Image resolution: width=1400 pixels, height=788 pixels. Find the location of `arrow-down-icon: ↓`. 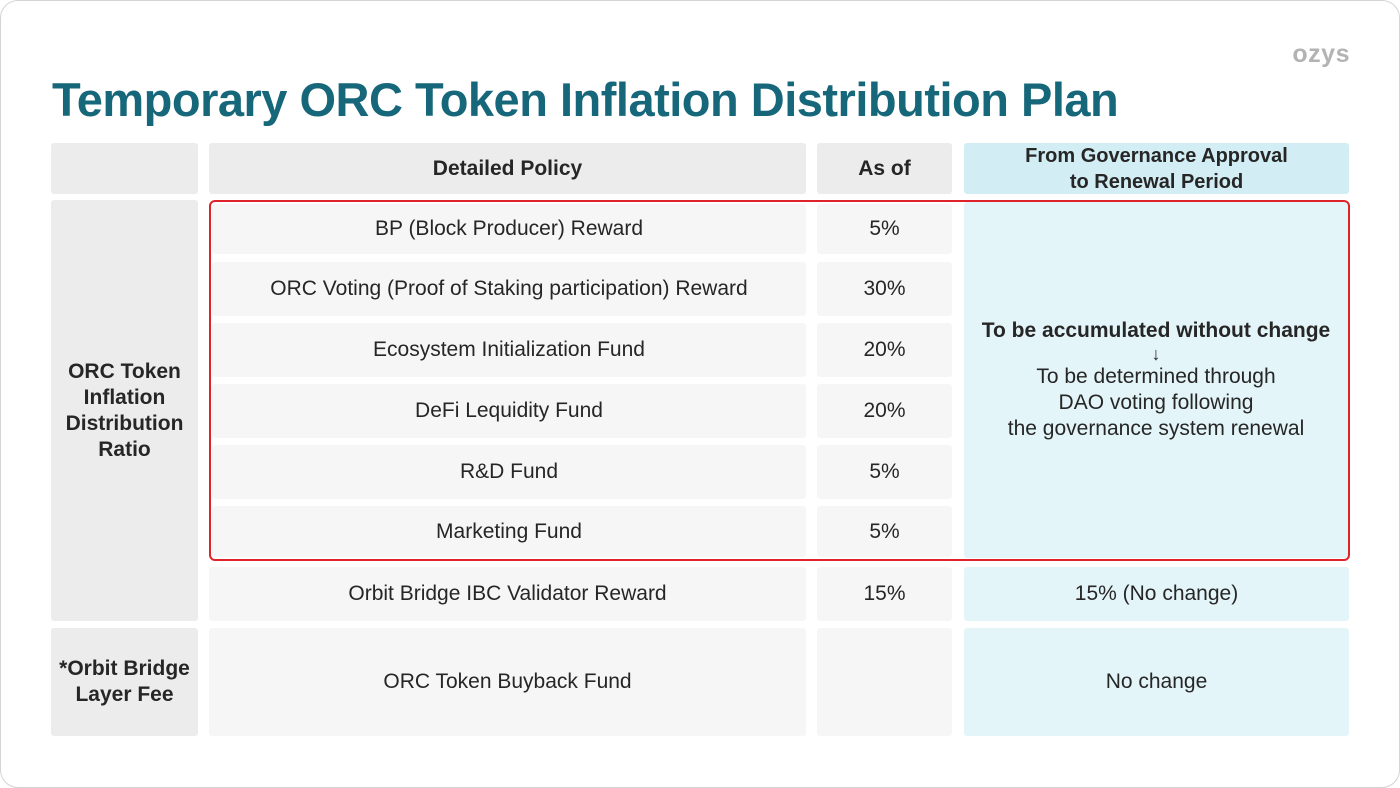

arrow-down-icon: ↓ is located at coordinates (1156, 354).